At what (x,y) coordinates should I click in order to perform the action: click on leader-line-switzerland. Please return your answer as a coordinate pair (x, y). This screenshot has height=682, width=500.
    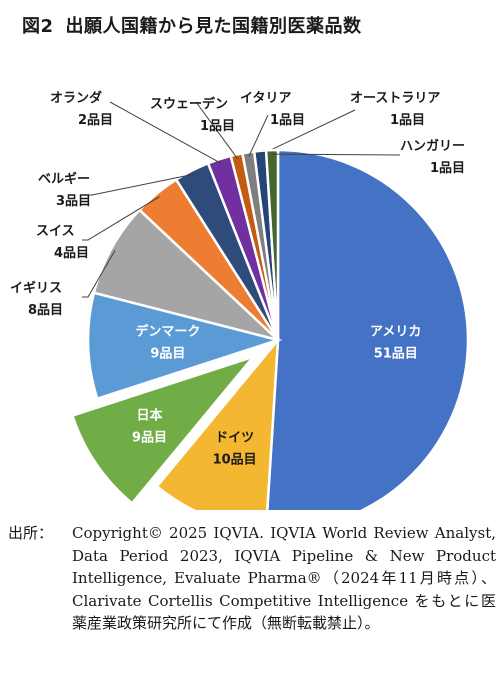
    Looking at the image, I should click on (121, 218).